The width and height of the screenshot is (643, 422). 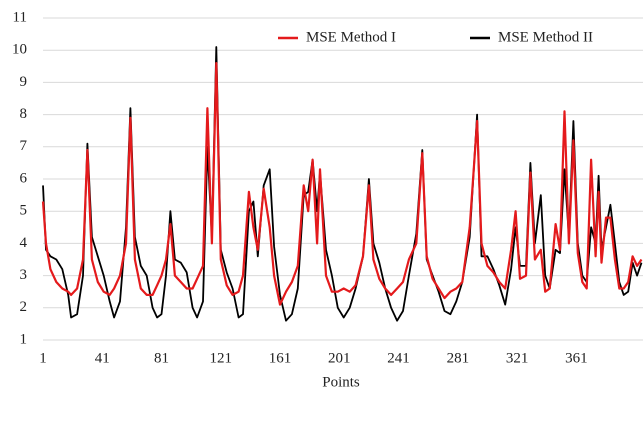 What do you see at coordinates (341, 382) in the screenshot?
I see `x-axis-label: Points` at bounding box center [341, 382].